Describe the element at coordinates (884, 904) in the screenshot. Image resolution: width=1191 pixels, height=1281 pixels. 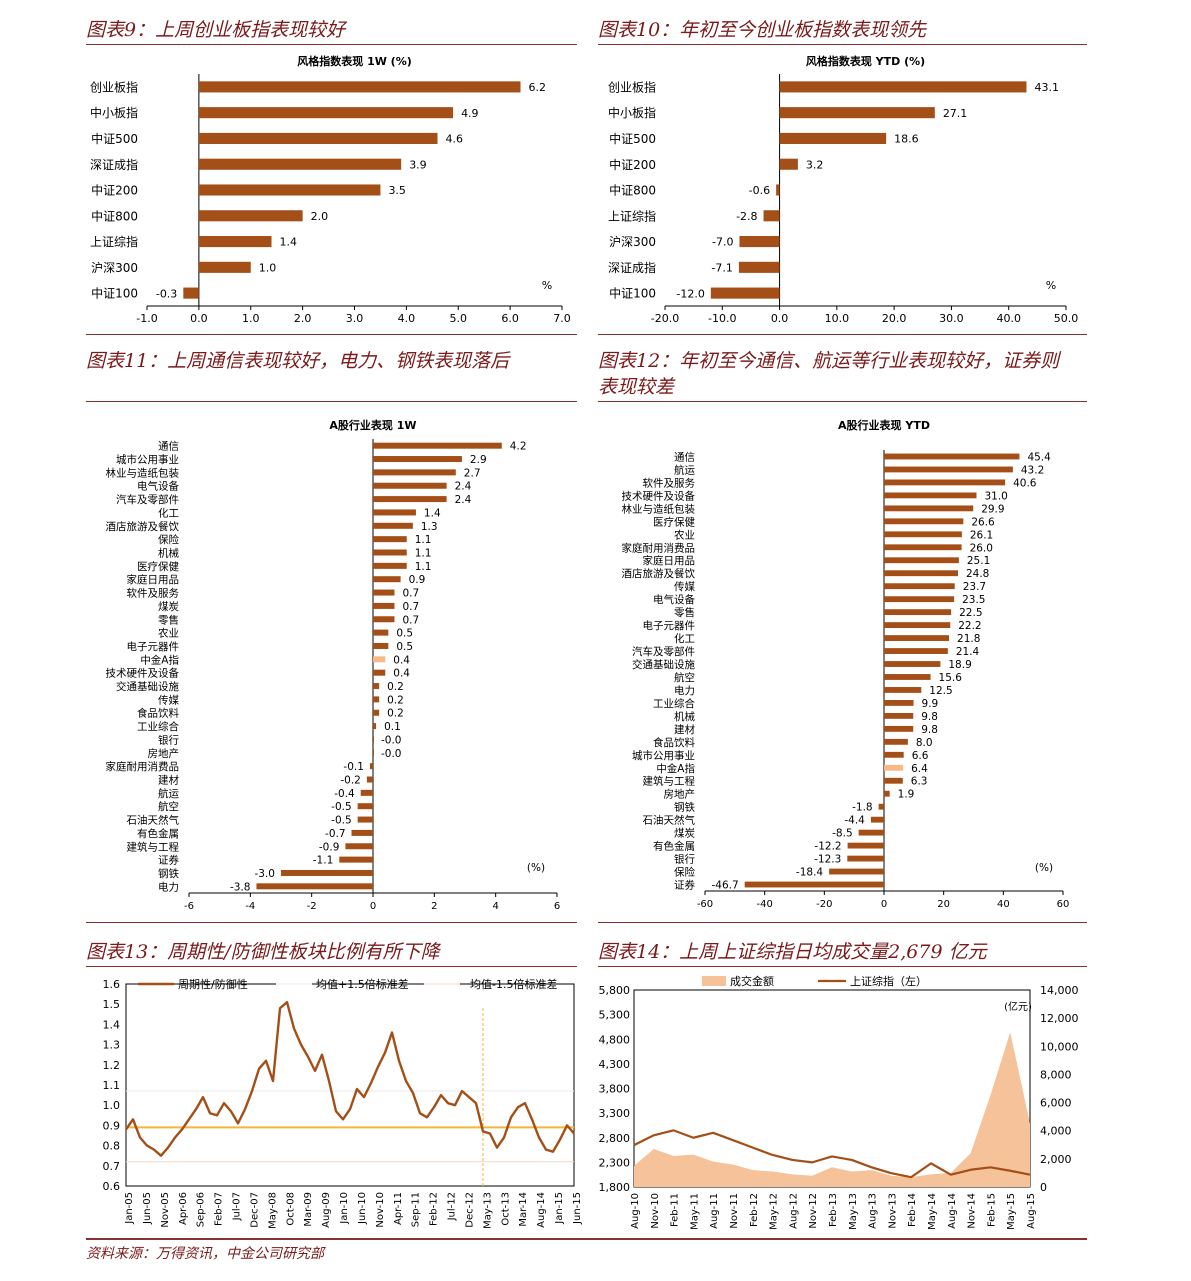
I see `x-tick-label: 0` at that location.